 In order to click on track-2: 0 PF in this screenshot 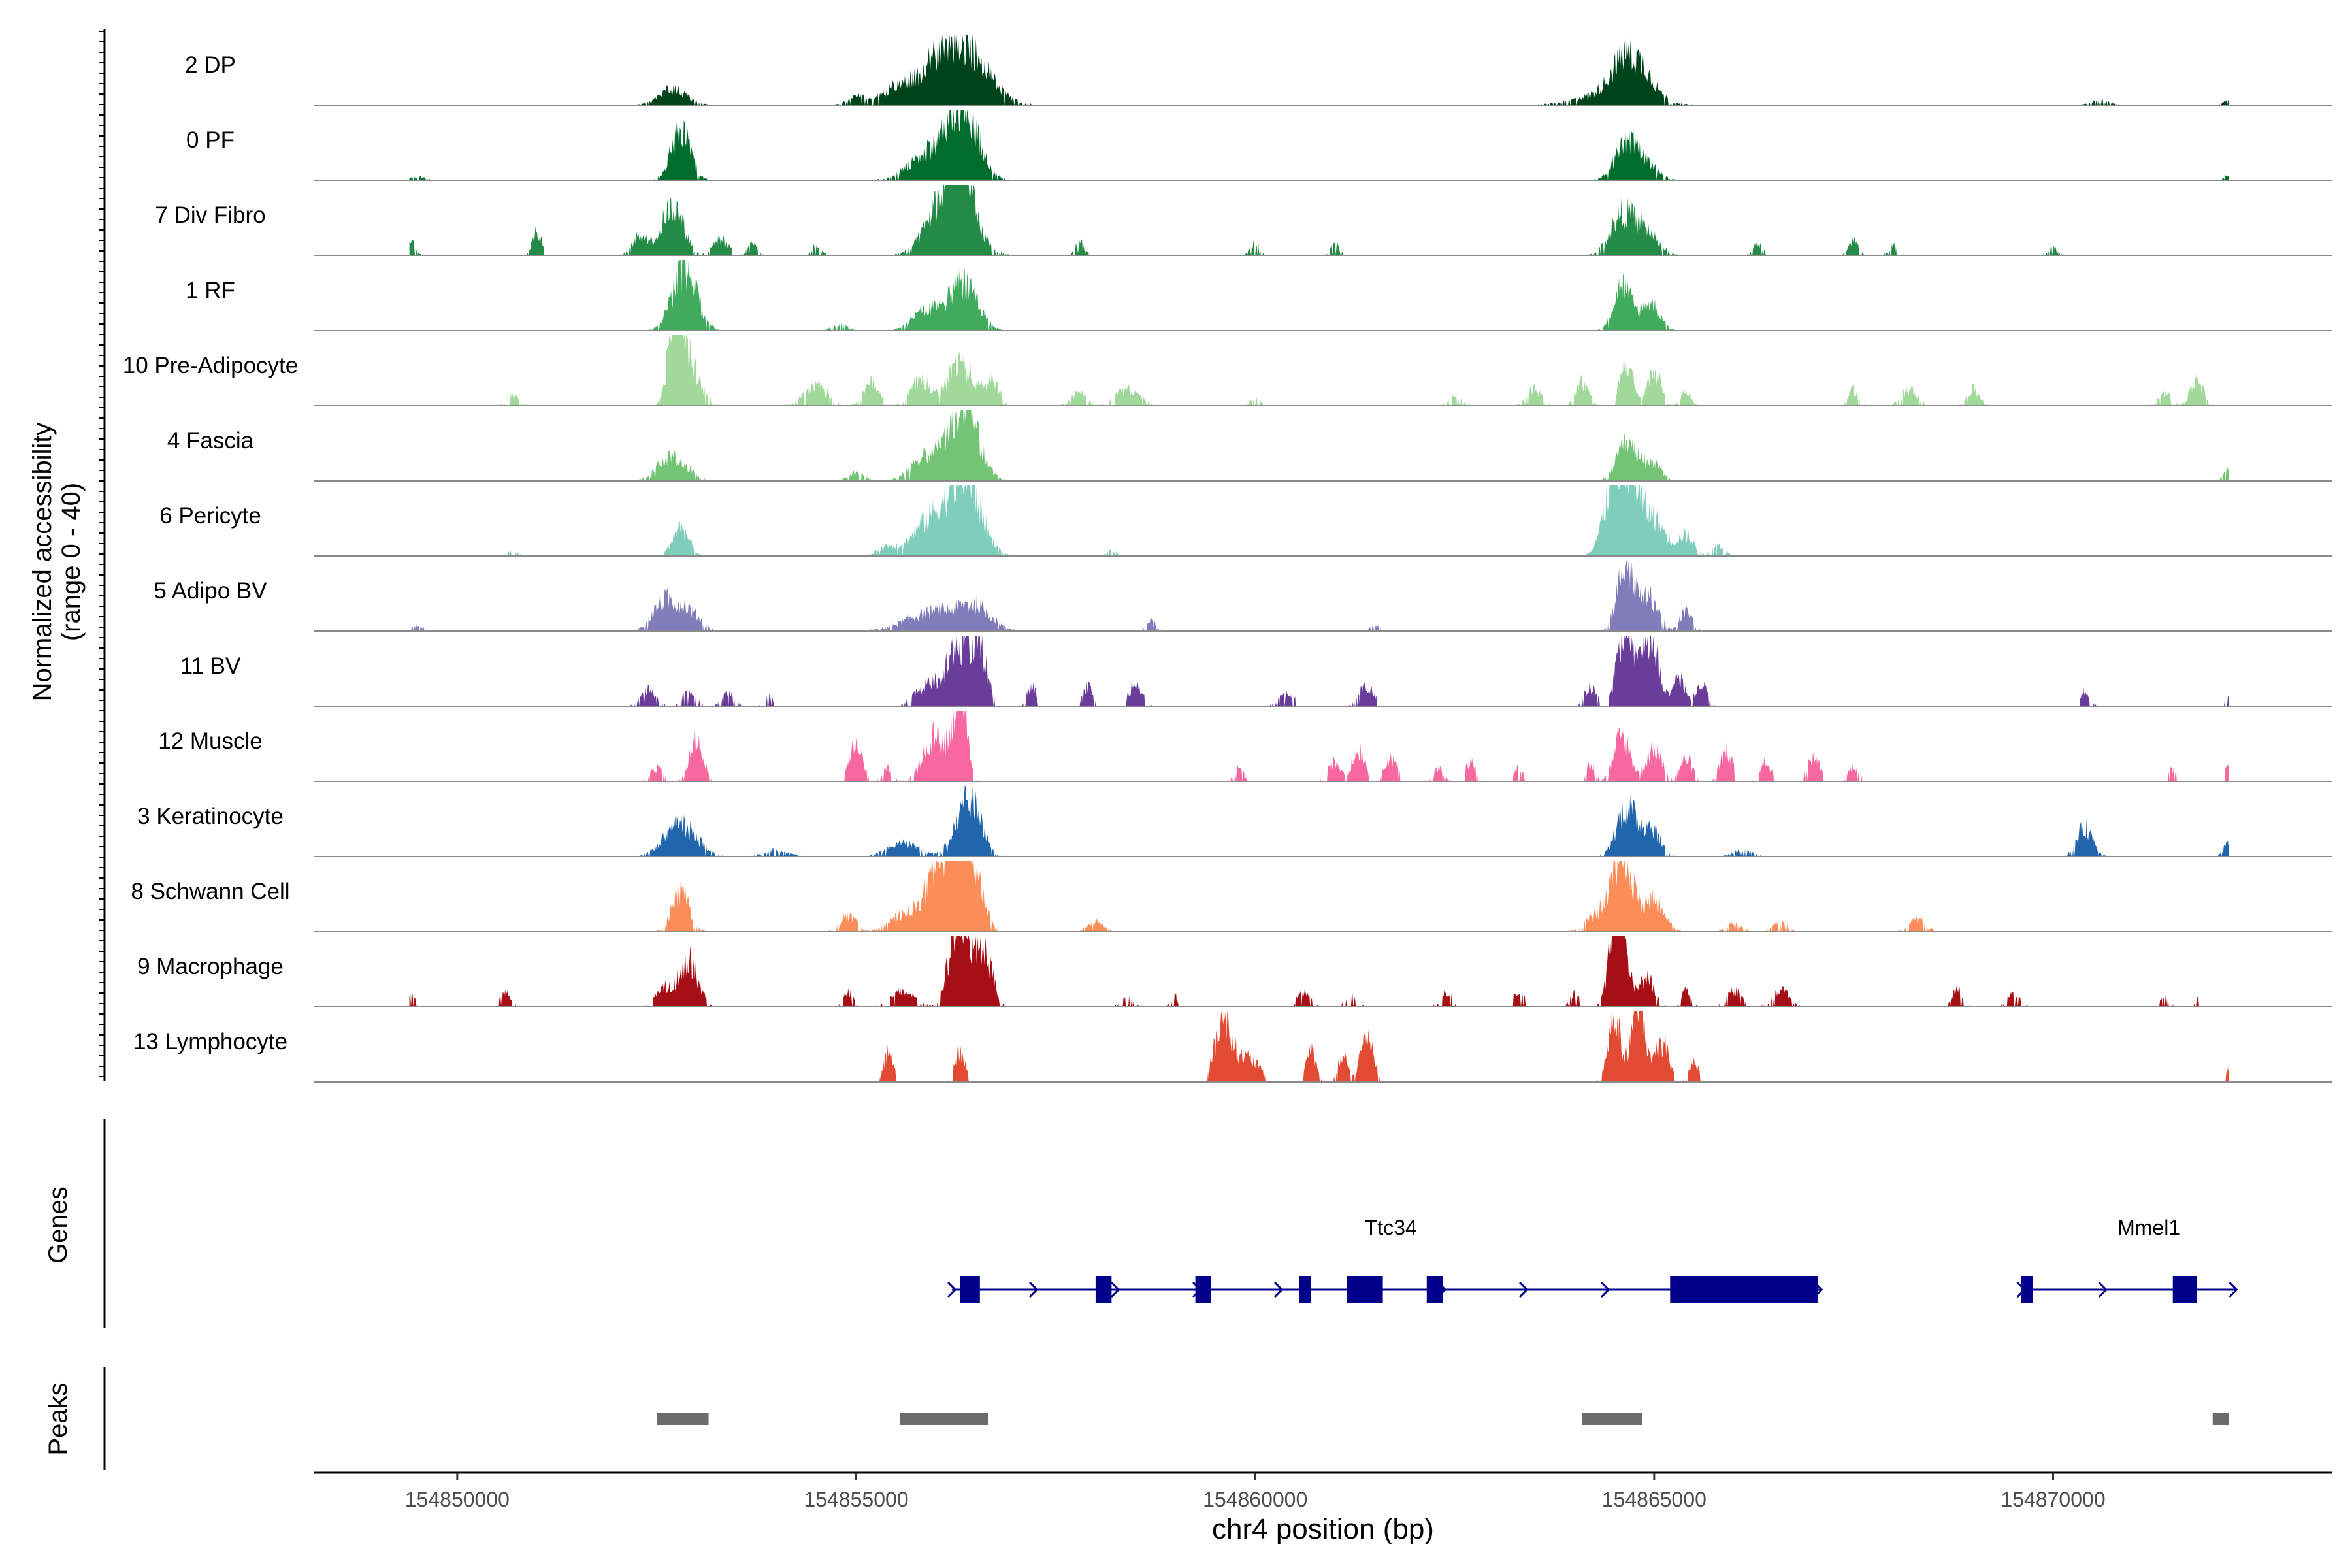, I will do `click(1259, 145)`.